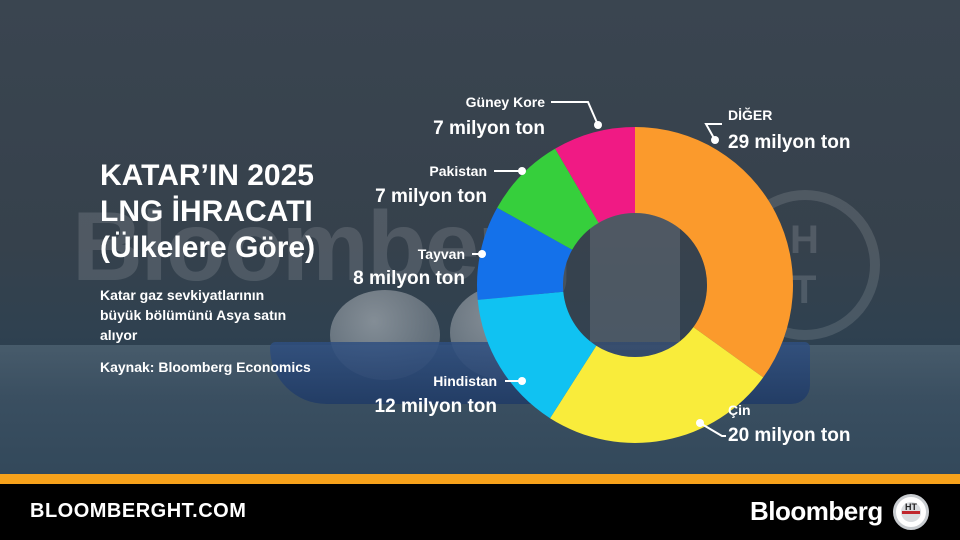 The image size is (960, 540). What do you see at coordinates (458, 171) in the screenshot?
I see `slice-name-label: Pakistan` at bounding box center [458, 171].